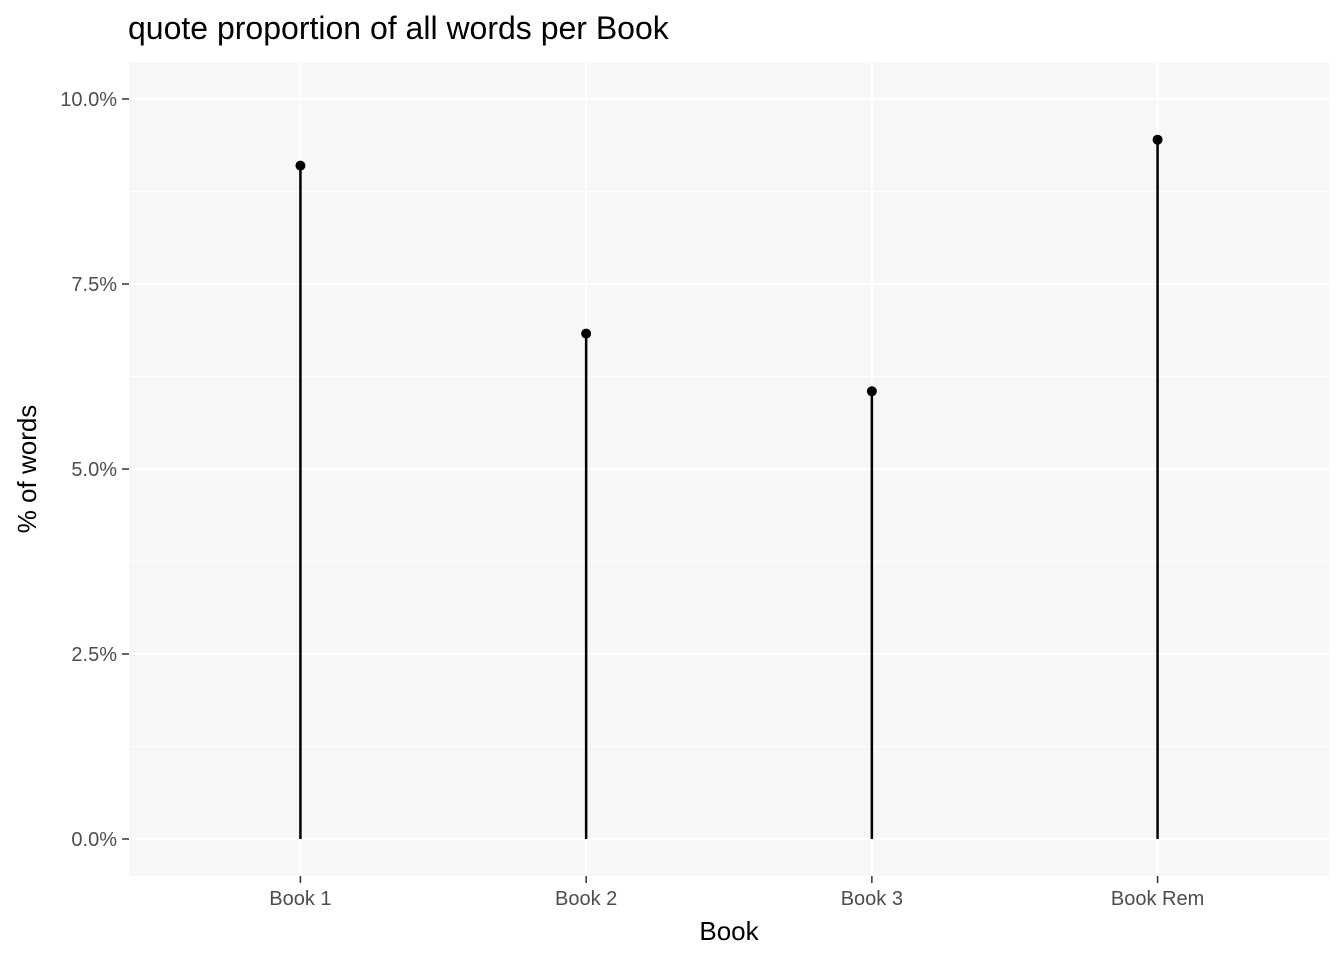 The height and width of the screenshot is (965, 1344). Describe the element at coordinates (27, 469) in the screenshot. I see `y-axis-title: % of words` at that location.